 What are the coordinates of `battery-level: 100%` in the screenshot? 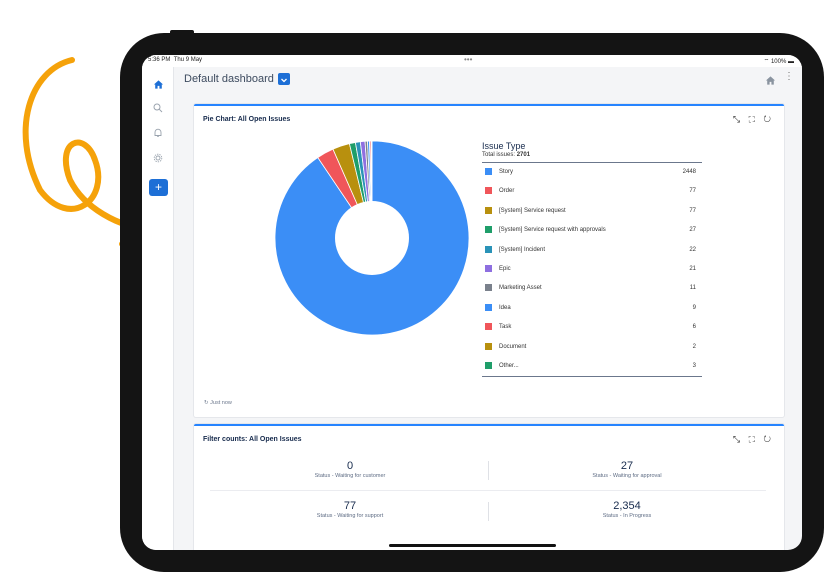 It's located at (778, 62).